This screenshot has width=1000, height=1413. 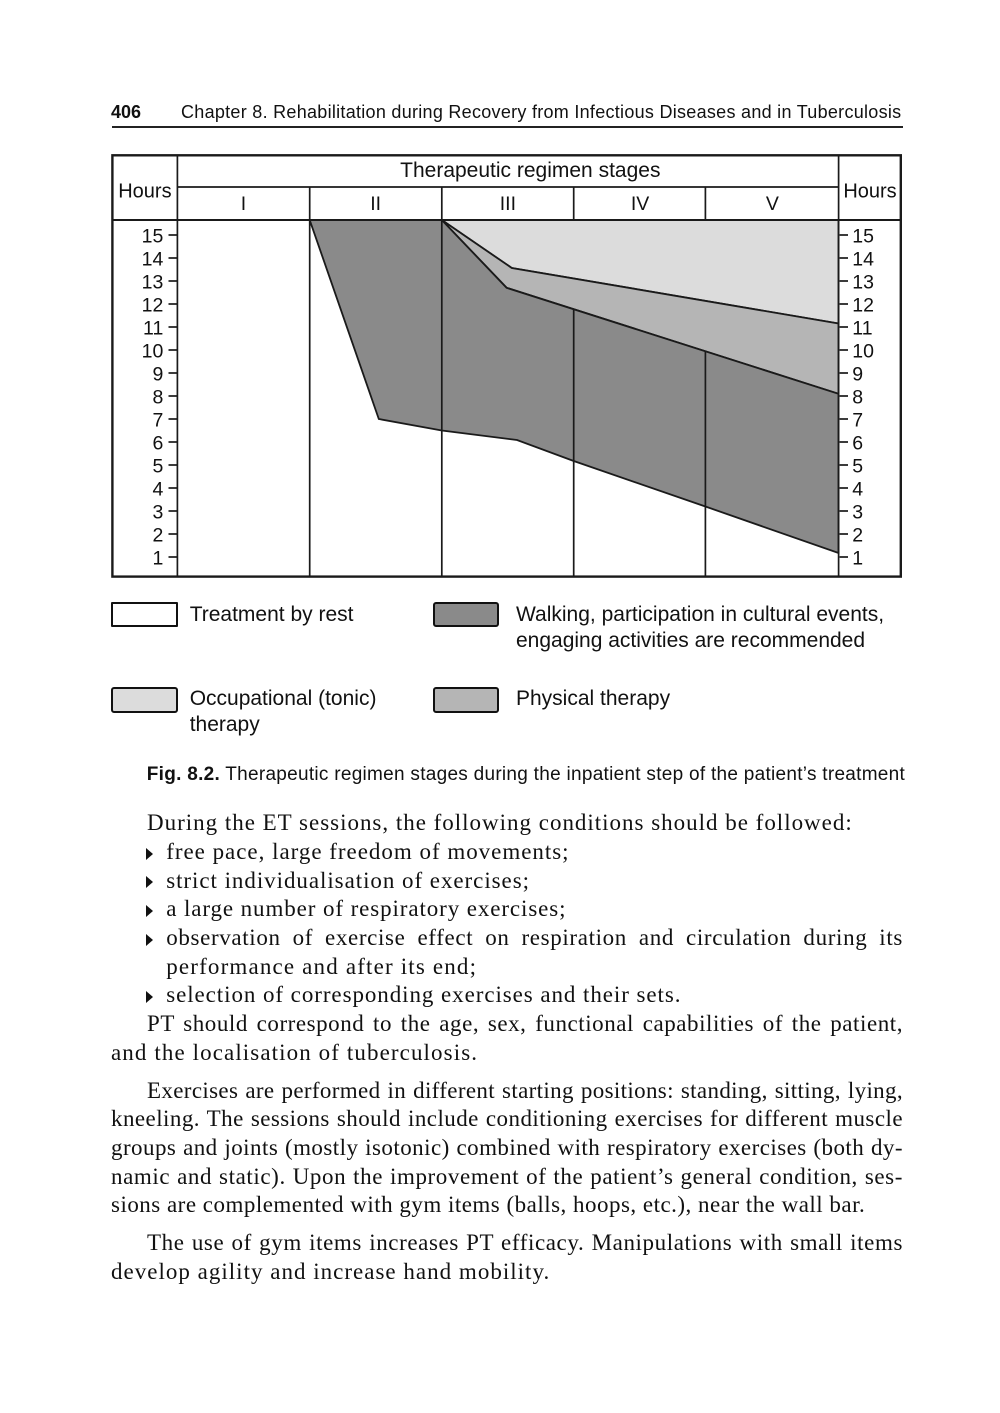 I want to click on svg-text: Therapeutic regimen stages, so click(x=530, y=170).